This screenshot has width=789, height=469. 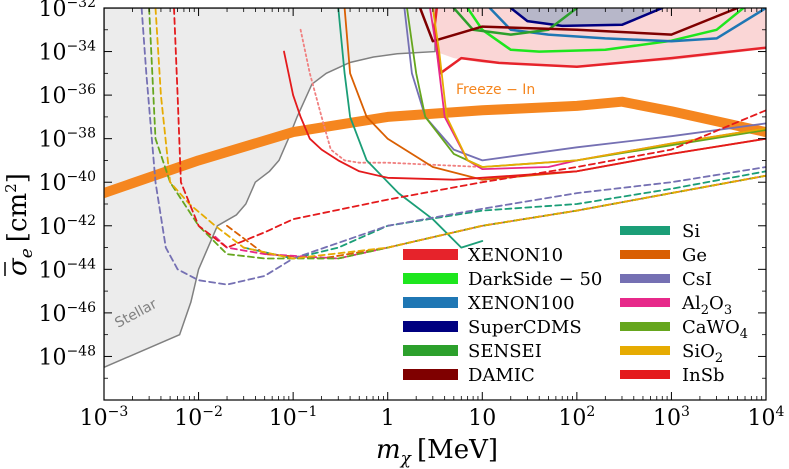 I want to click on y-axis-title: σe[cm2], so click(x=19, y=224).